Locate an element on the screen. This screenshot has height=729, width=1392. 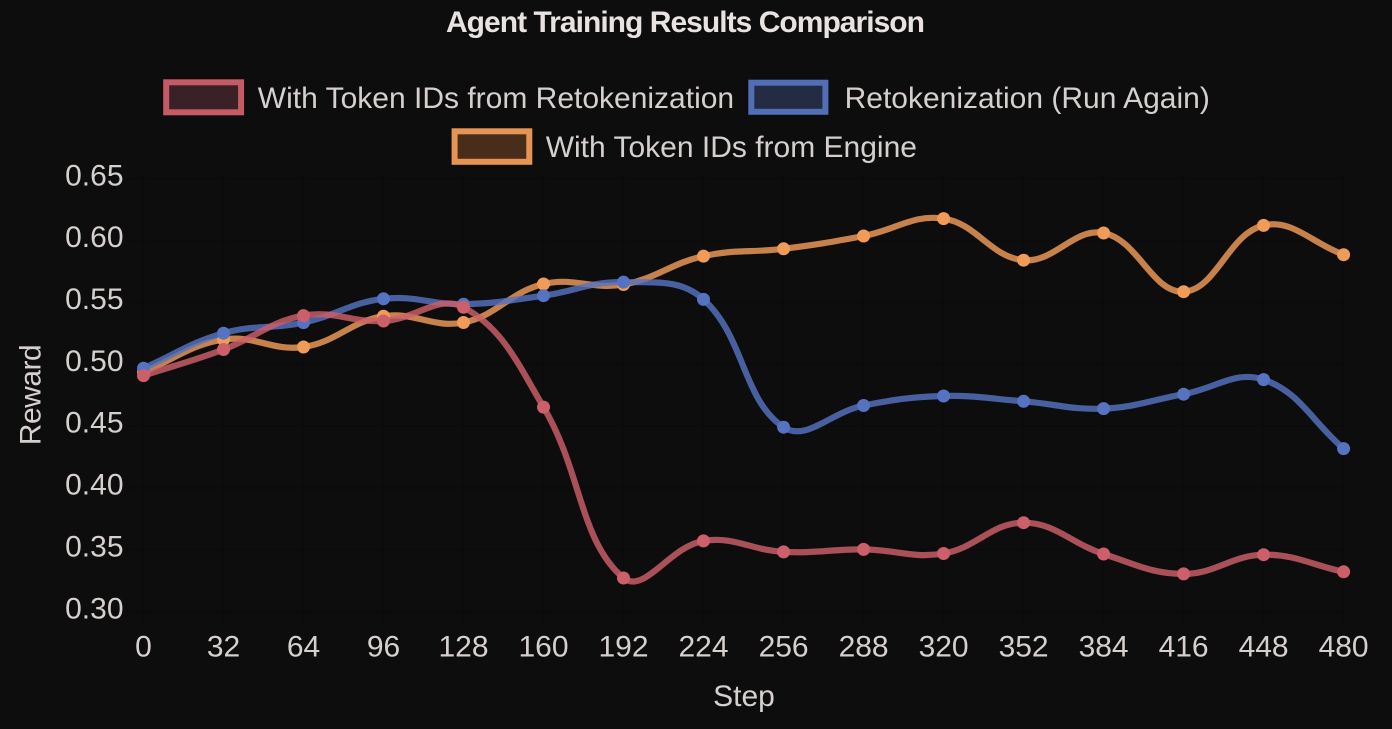
svg-text: 0.40 is located at coordinates (94, 485).